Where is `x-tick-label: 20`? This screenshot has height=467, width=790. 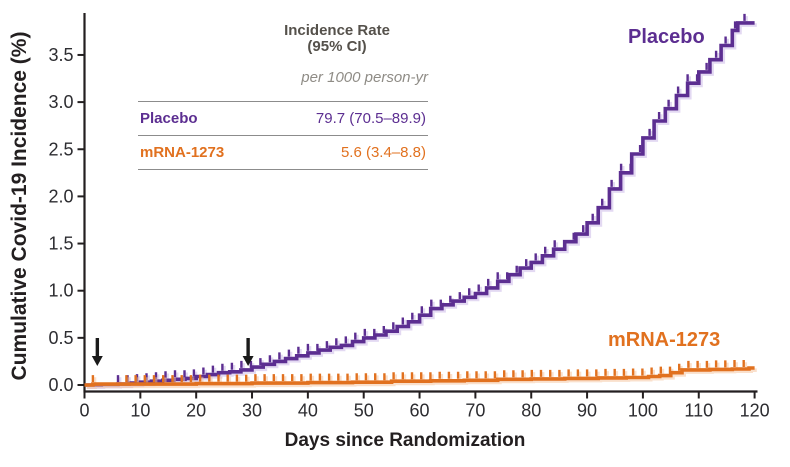
x-tick-label: 20 is located at coordinates (196, 411).